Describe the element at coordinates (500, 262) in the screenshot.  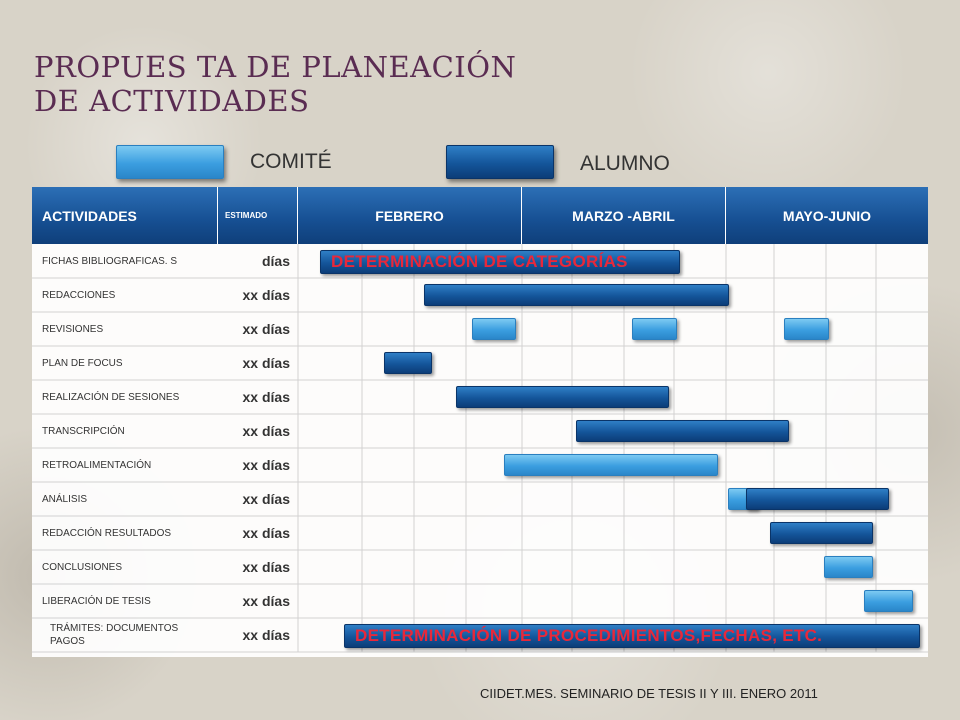
I see `banner-categories: DETERMINACIÓN DE CATEGORÍAS` at that location.